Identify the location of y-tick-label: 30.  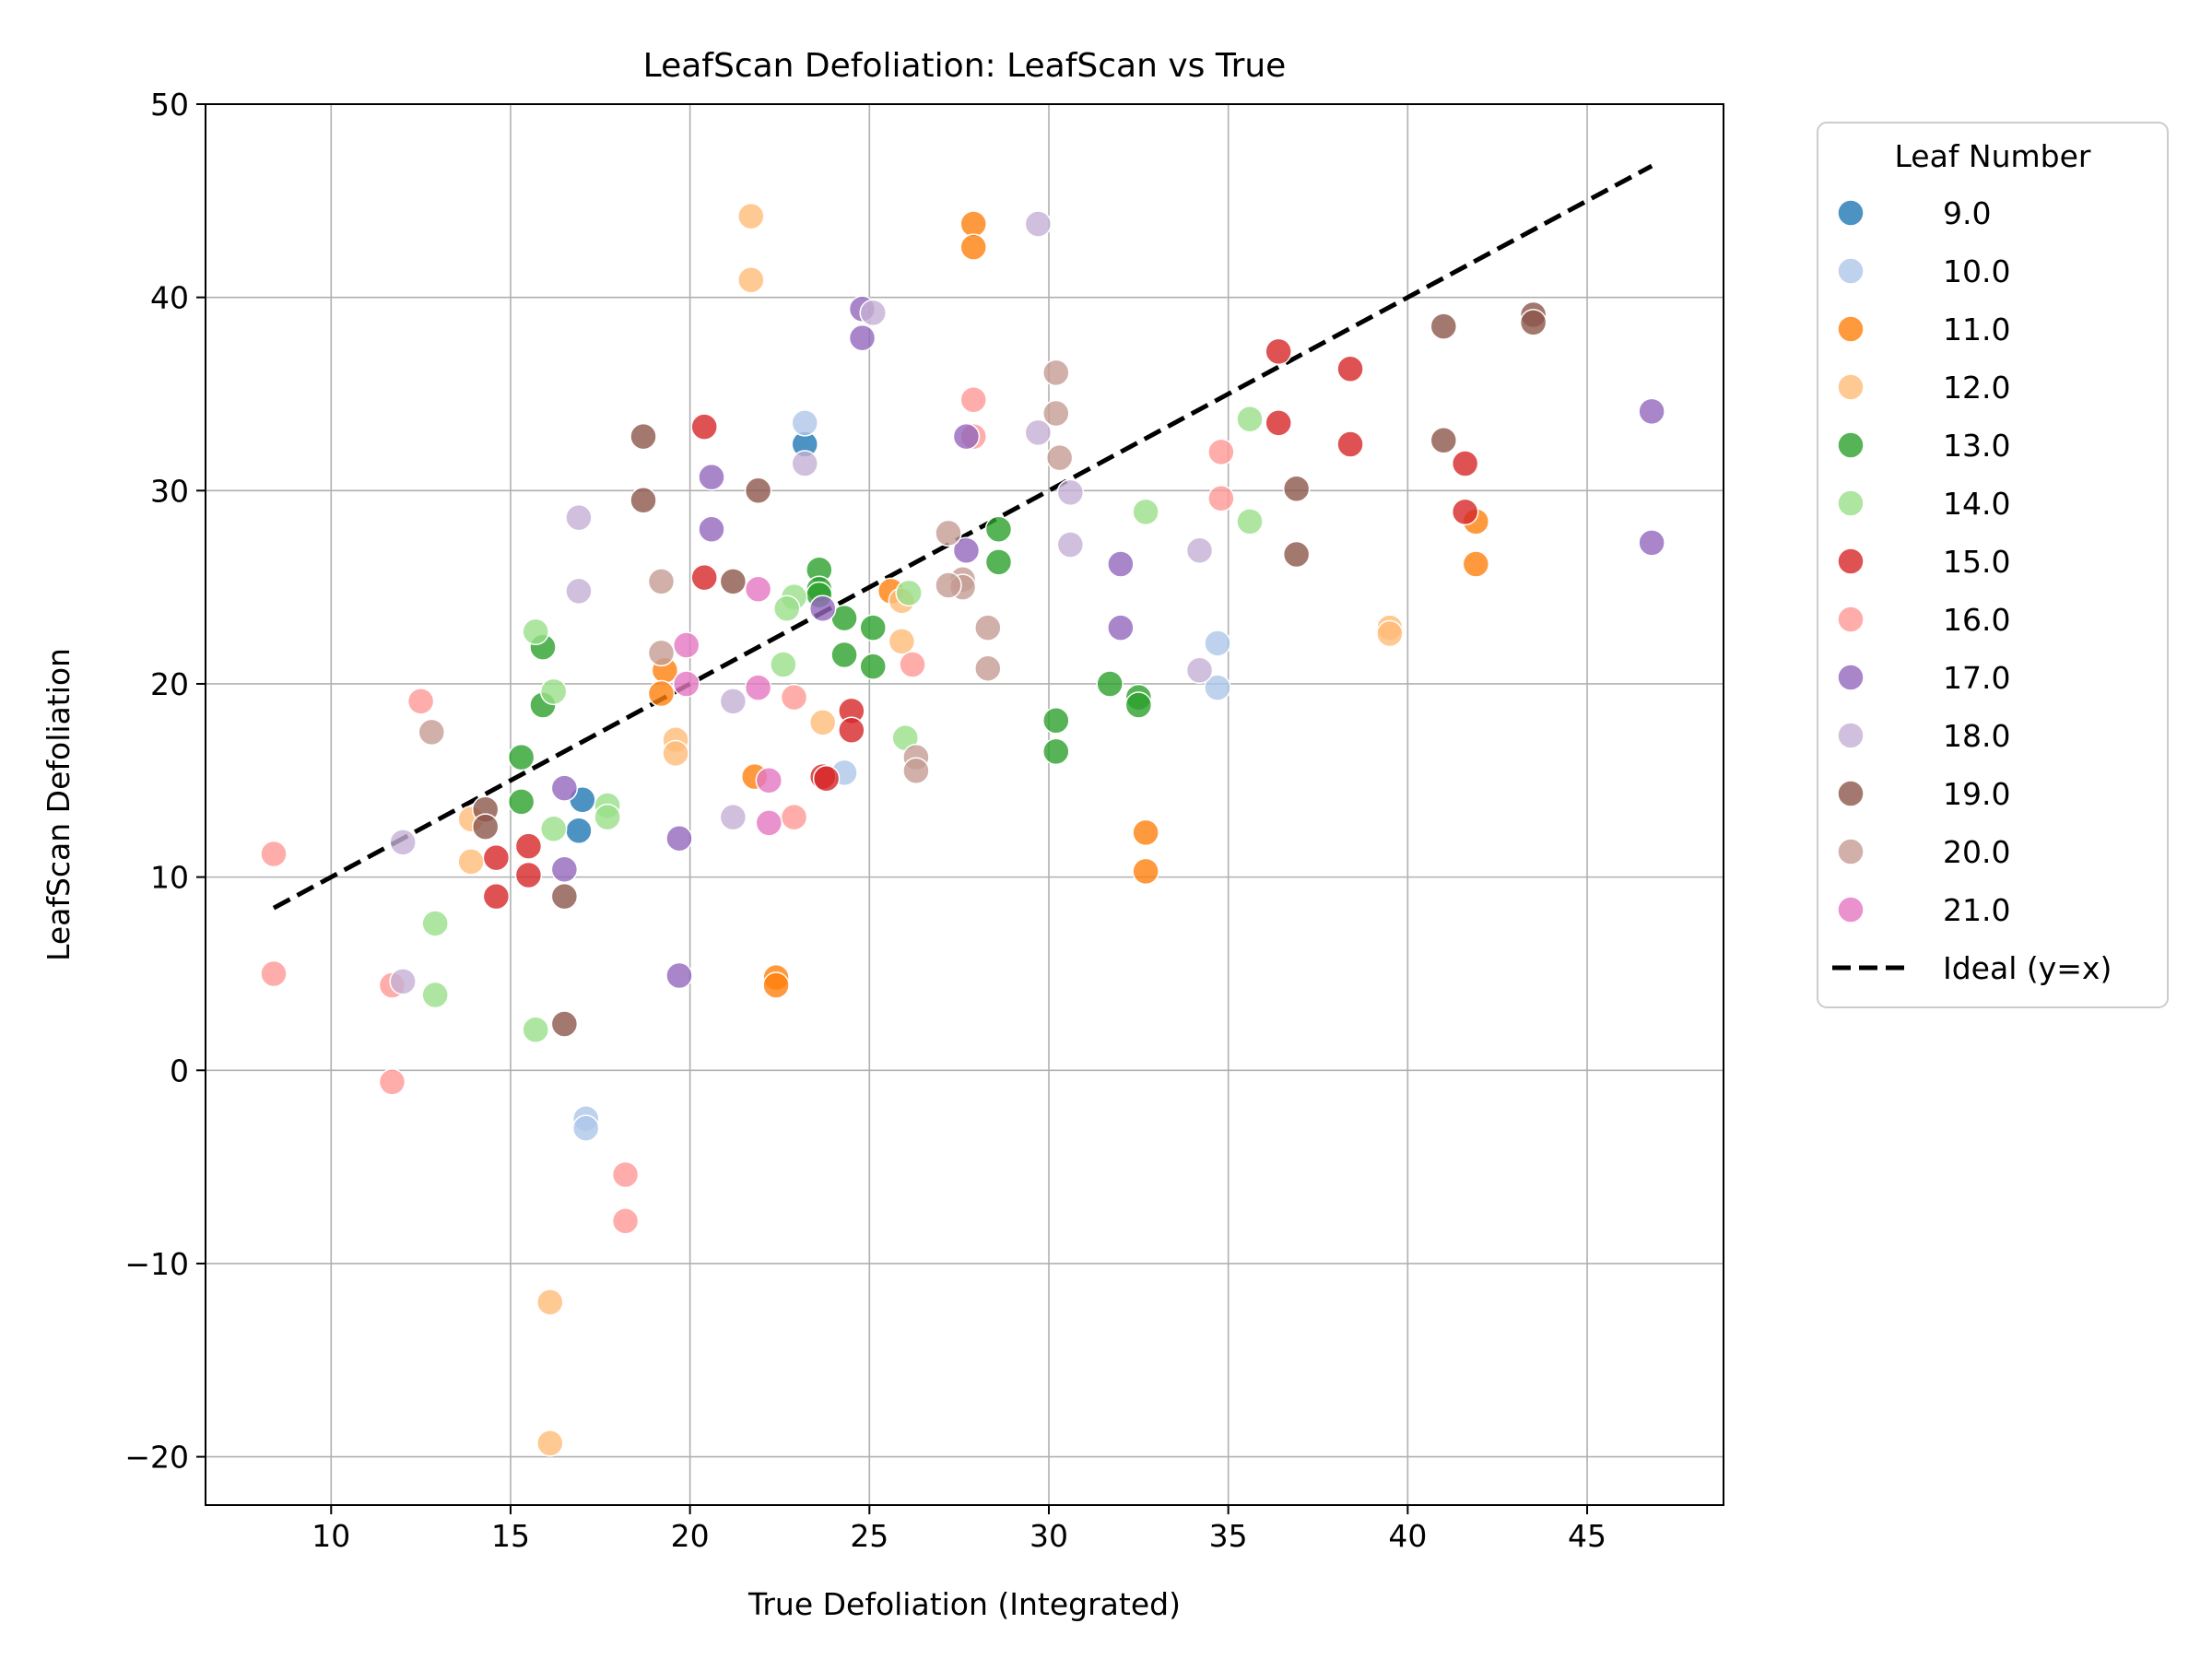
(169, 491).